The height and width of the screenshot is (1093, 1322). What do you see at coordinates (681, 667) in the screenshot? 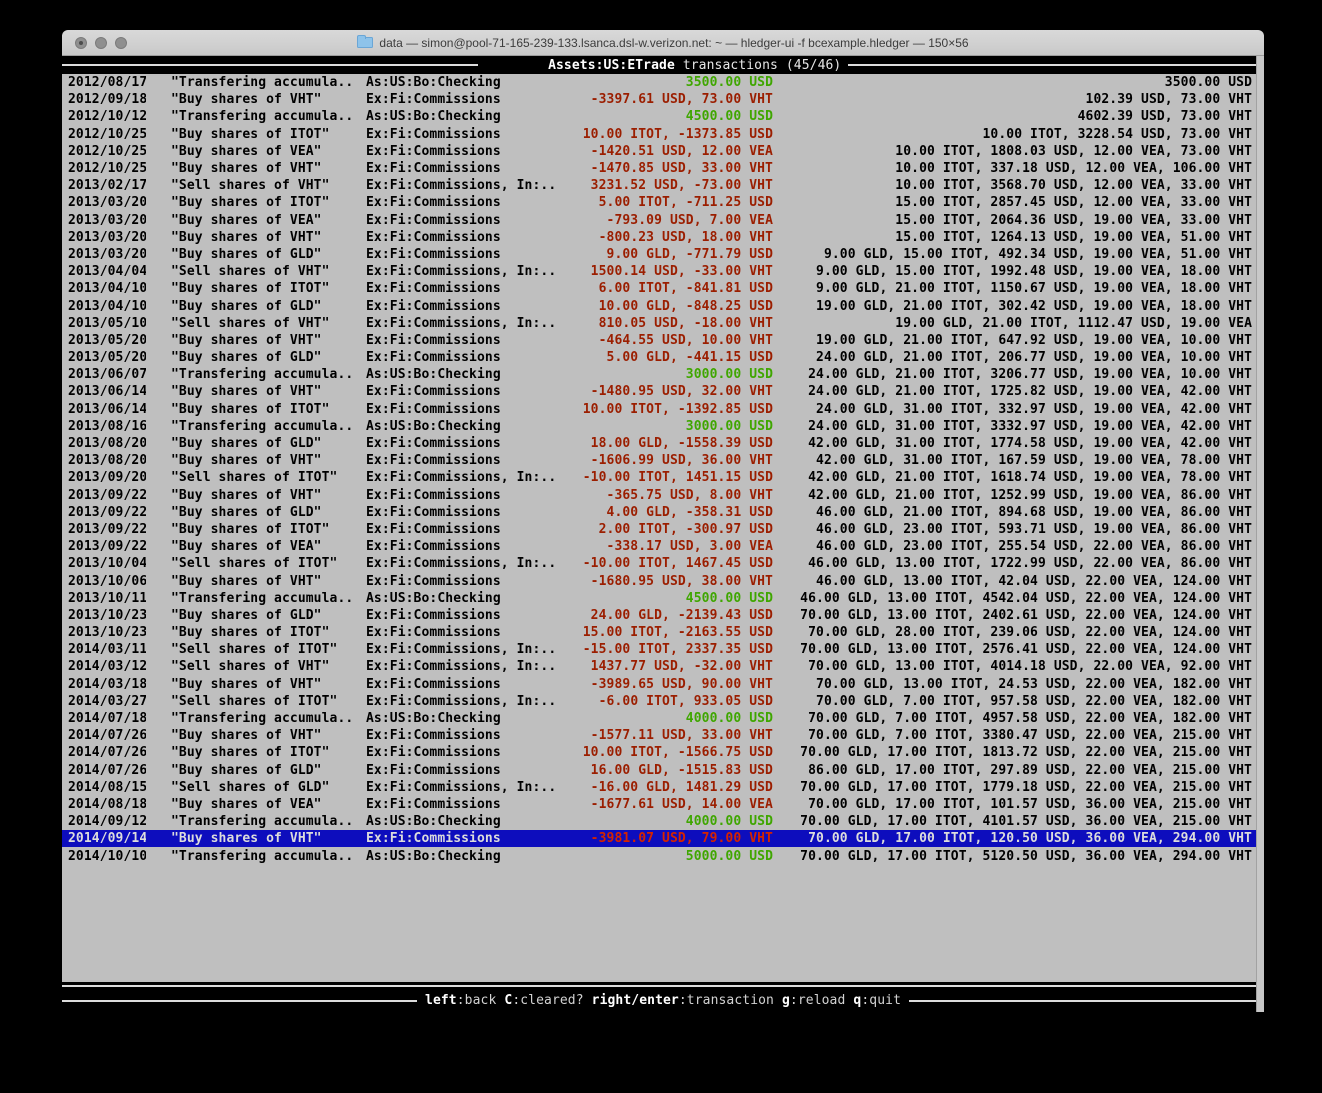
I see `transaction-change: 1437.77 USD, -32.00 VHT` at bounding box center [681, 667].